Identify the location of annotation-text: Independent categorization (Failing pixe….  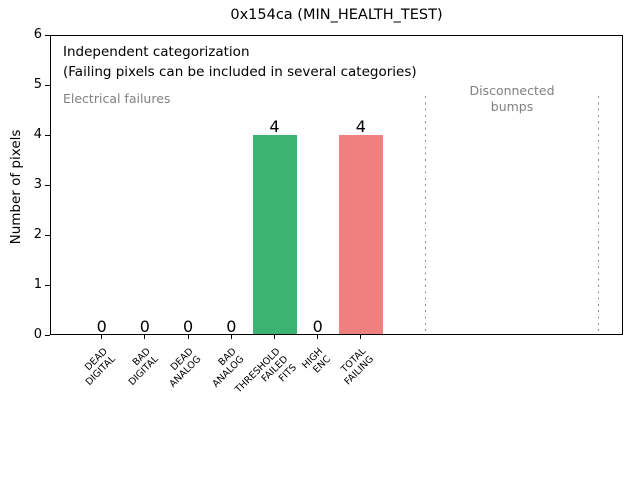
(240, 62).